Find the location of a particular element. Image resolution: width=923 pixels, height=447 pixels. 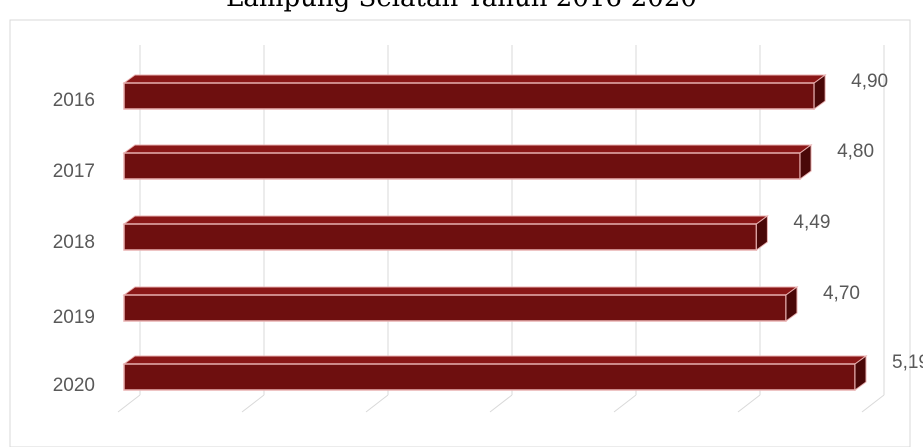

bar-2020 is located at coordinates (495, 373).